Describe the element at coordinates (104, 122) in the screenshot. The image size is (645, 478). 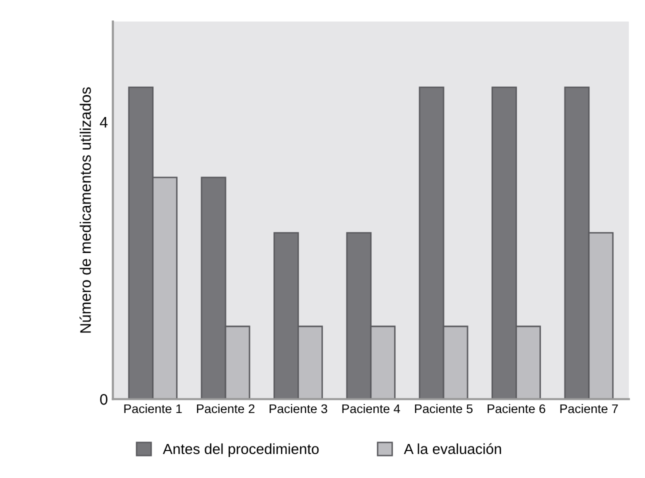
I see `y-tick-label: 4` at that location.